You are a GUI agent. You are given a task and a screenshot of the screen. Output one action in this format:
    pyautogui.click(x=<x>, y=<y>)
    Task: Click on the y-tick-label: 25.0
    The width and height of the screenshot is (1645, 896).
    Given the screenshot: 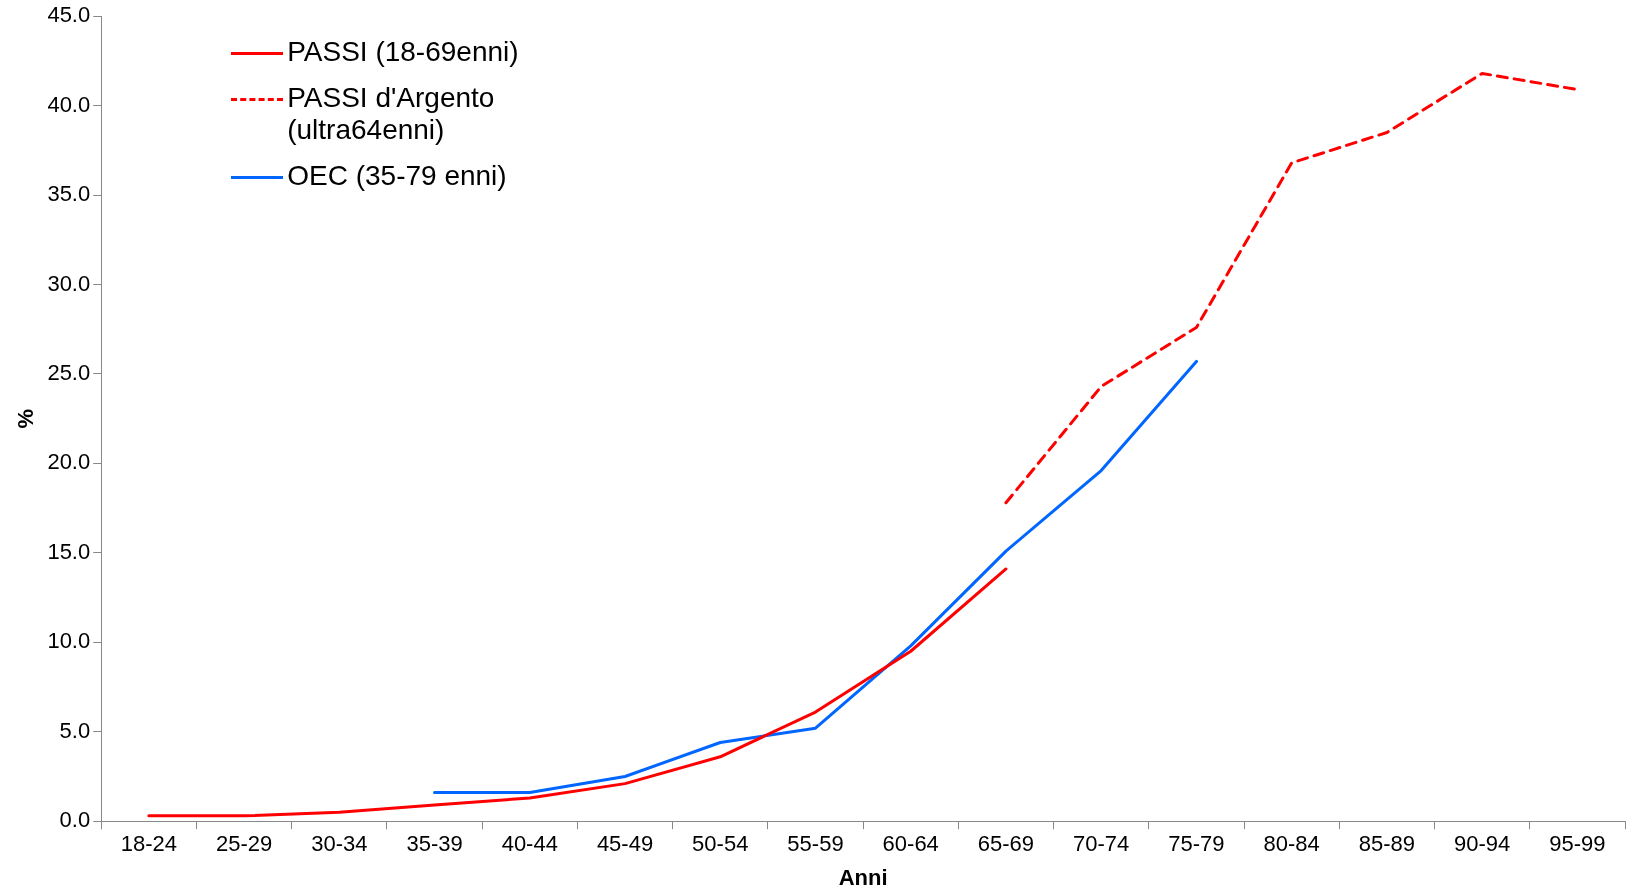 What is the action you would take?
    pyautogui.click(x=69, y=373)
    